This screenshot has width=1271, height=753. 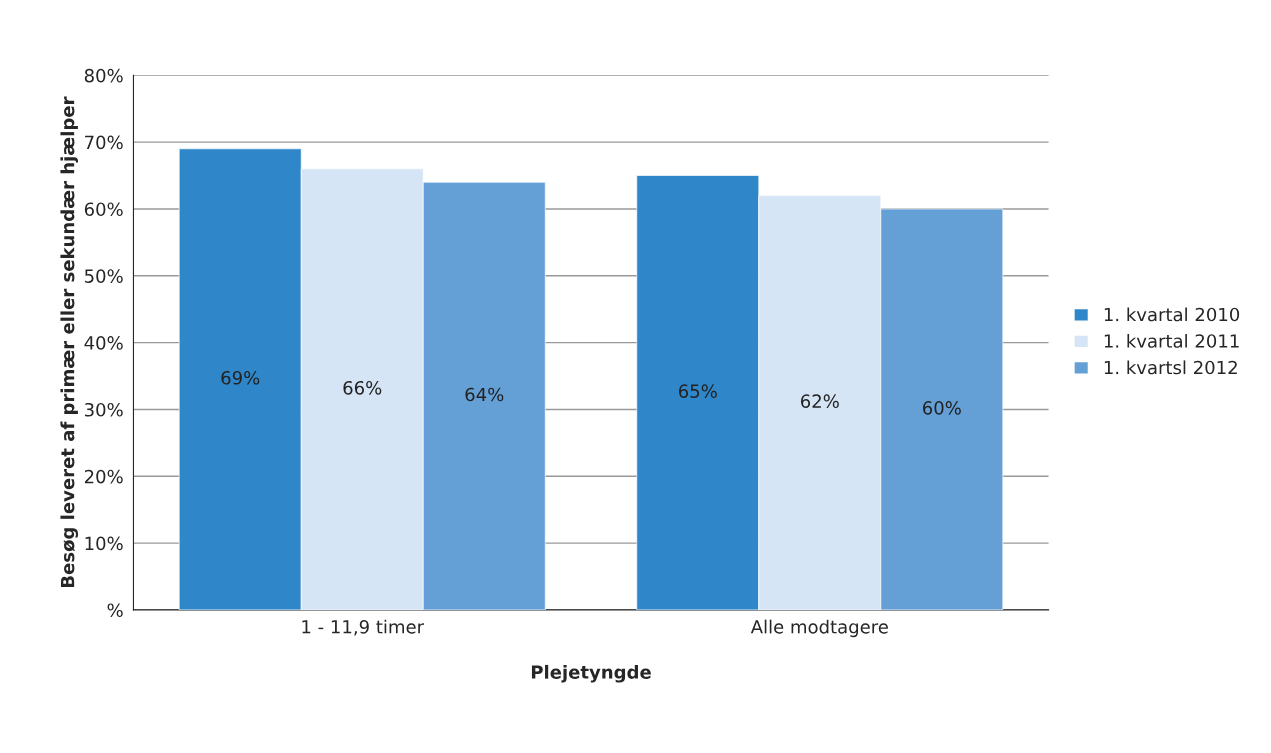 I want to click on data-label: 65%, so click(x=697, y=391).